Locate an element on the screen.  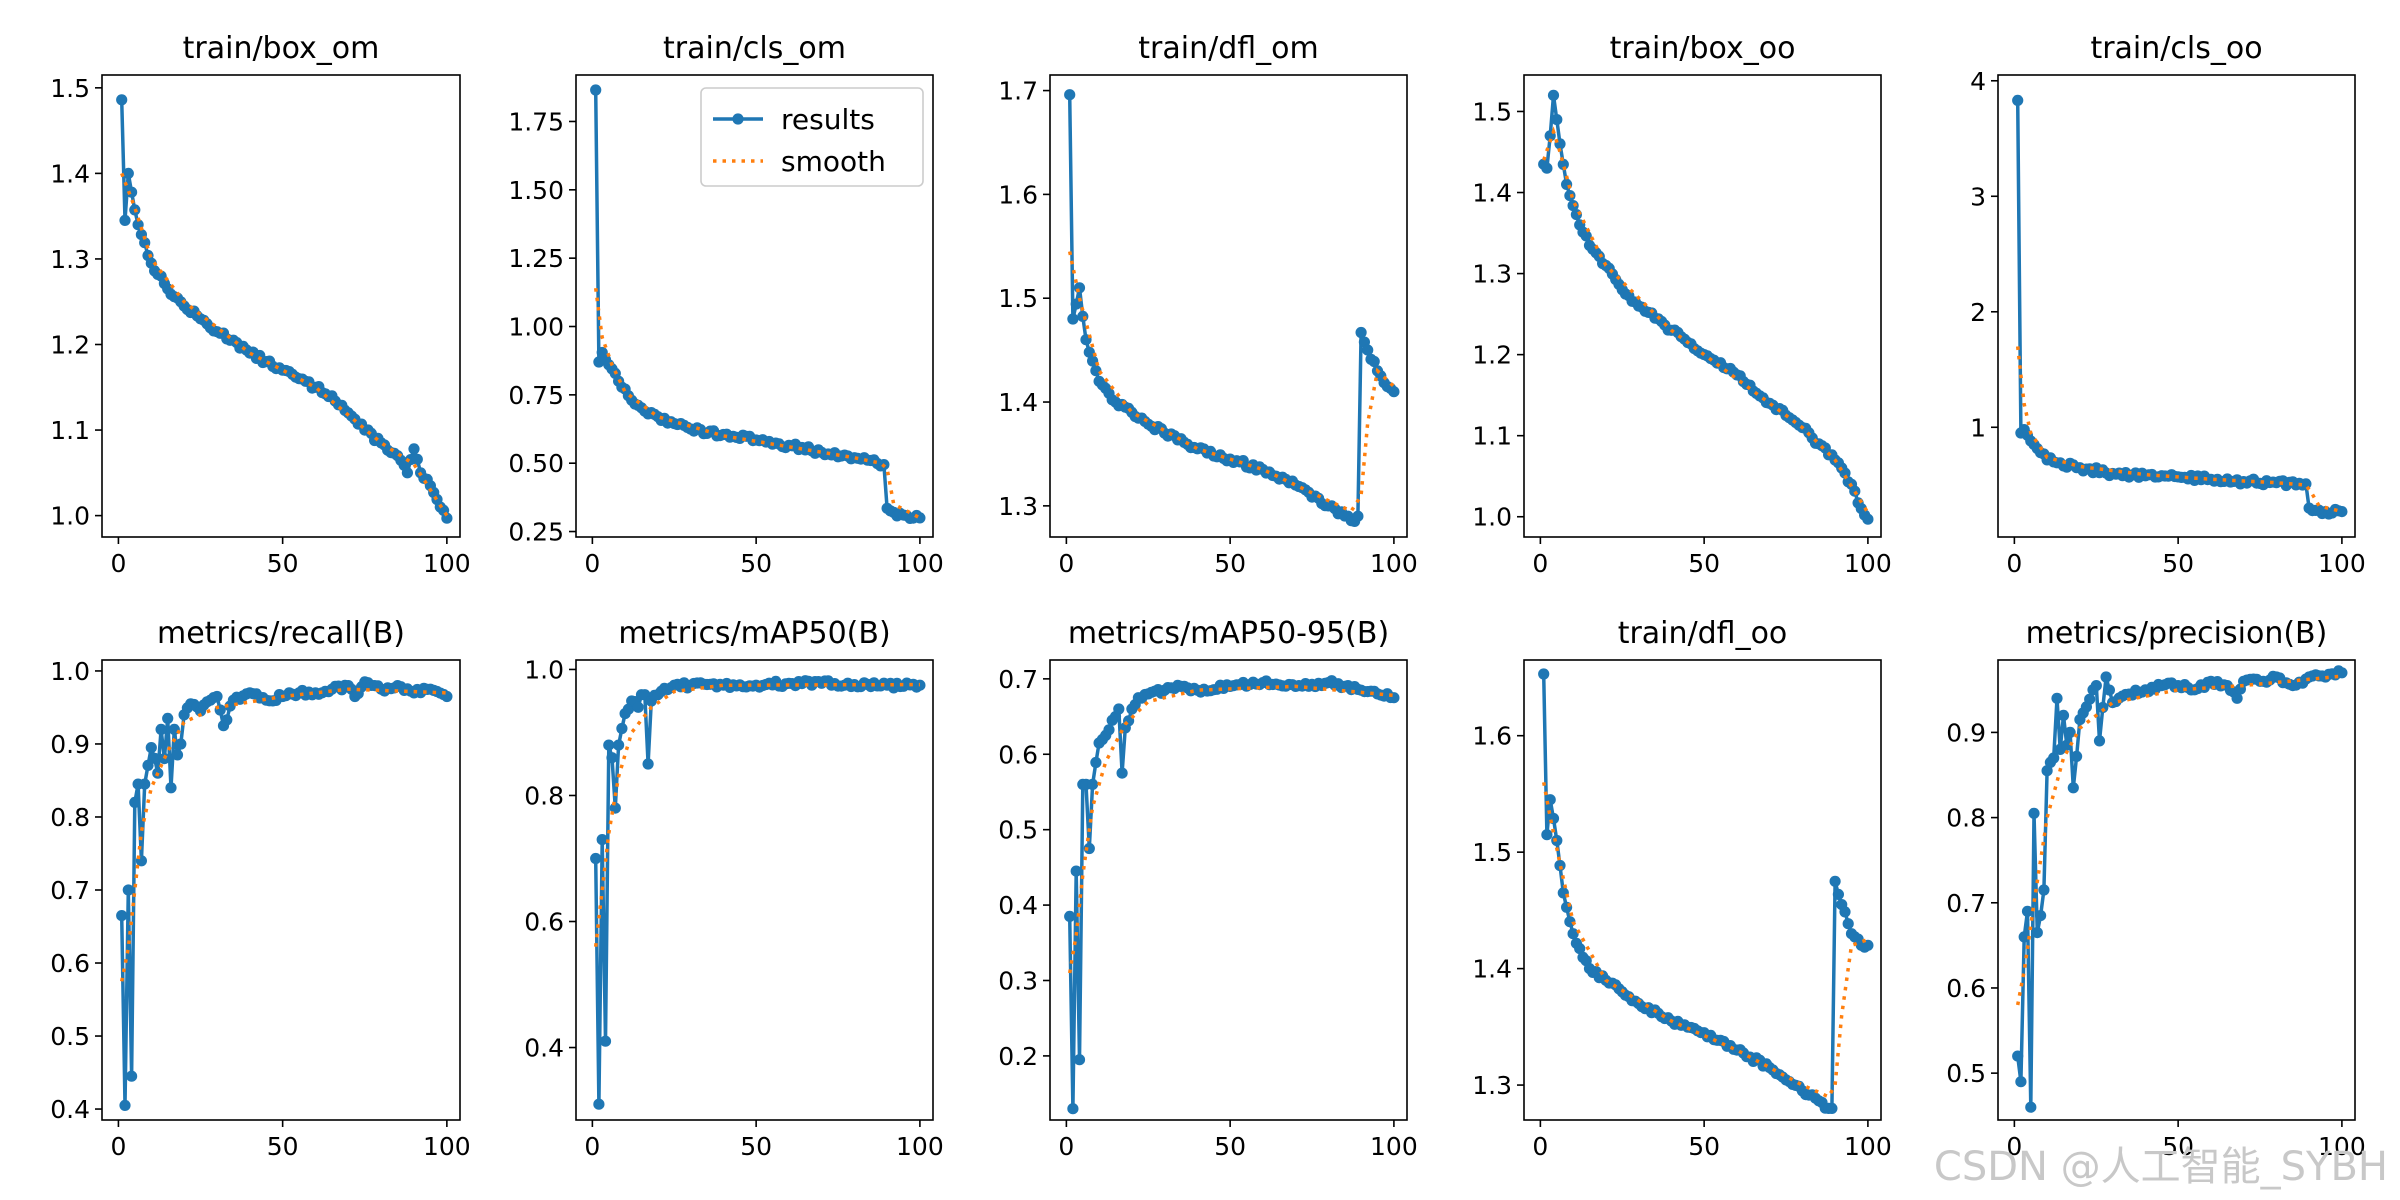
y-tick-label: 1.00 is located at coordinates (536, 327).